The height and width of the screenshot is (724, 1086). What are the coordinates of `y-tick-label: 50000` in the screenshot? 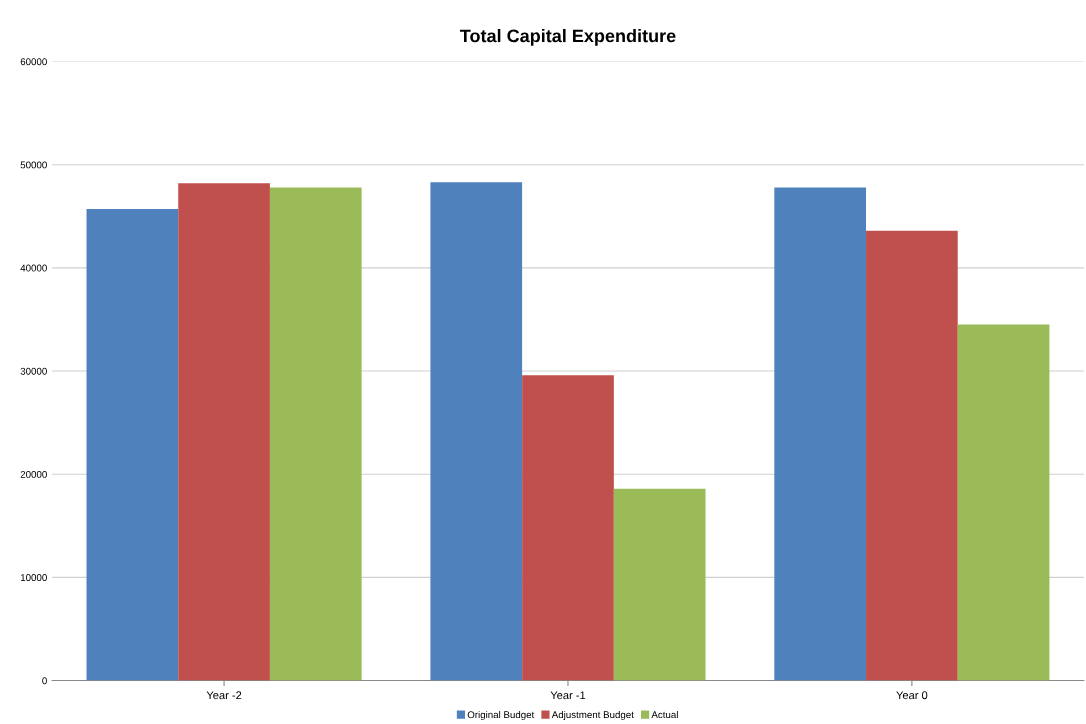 It's located at (33, 165).